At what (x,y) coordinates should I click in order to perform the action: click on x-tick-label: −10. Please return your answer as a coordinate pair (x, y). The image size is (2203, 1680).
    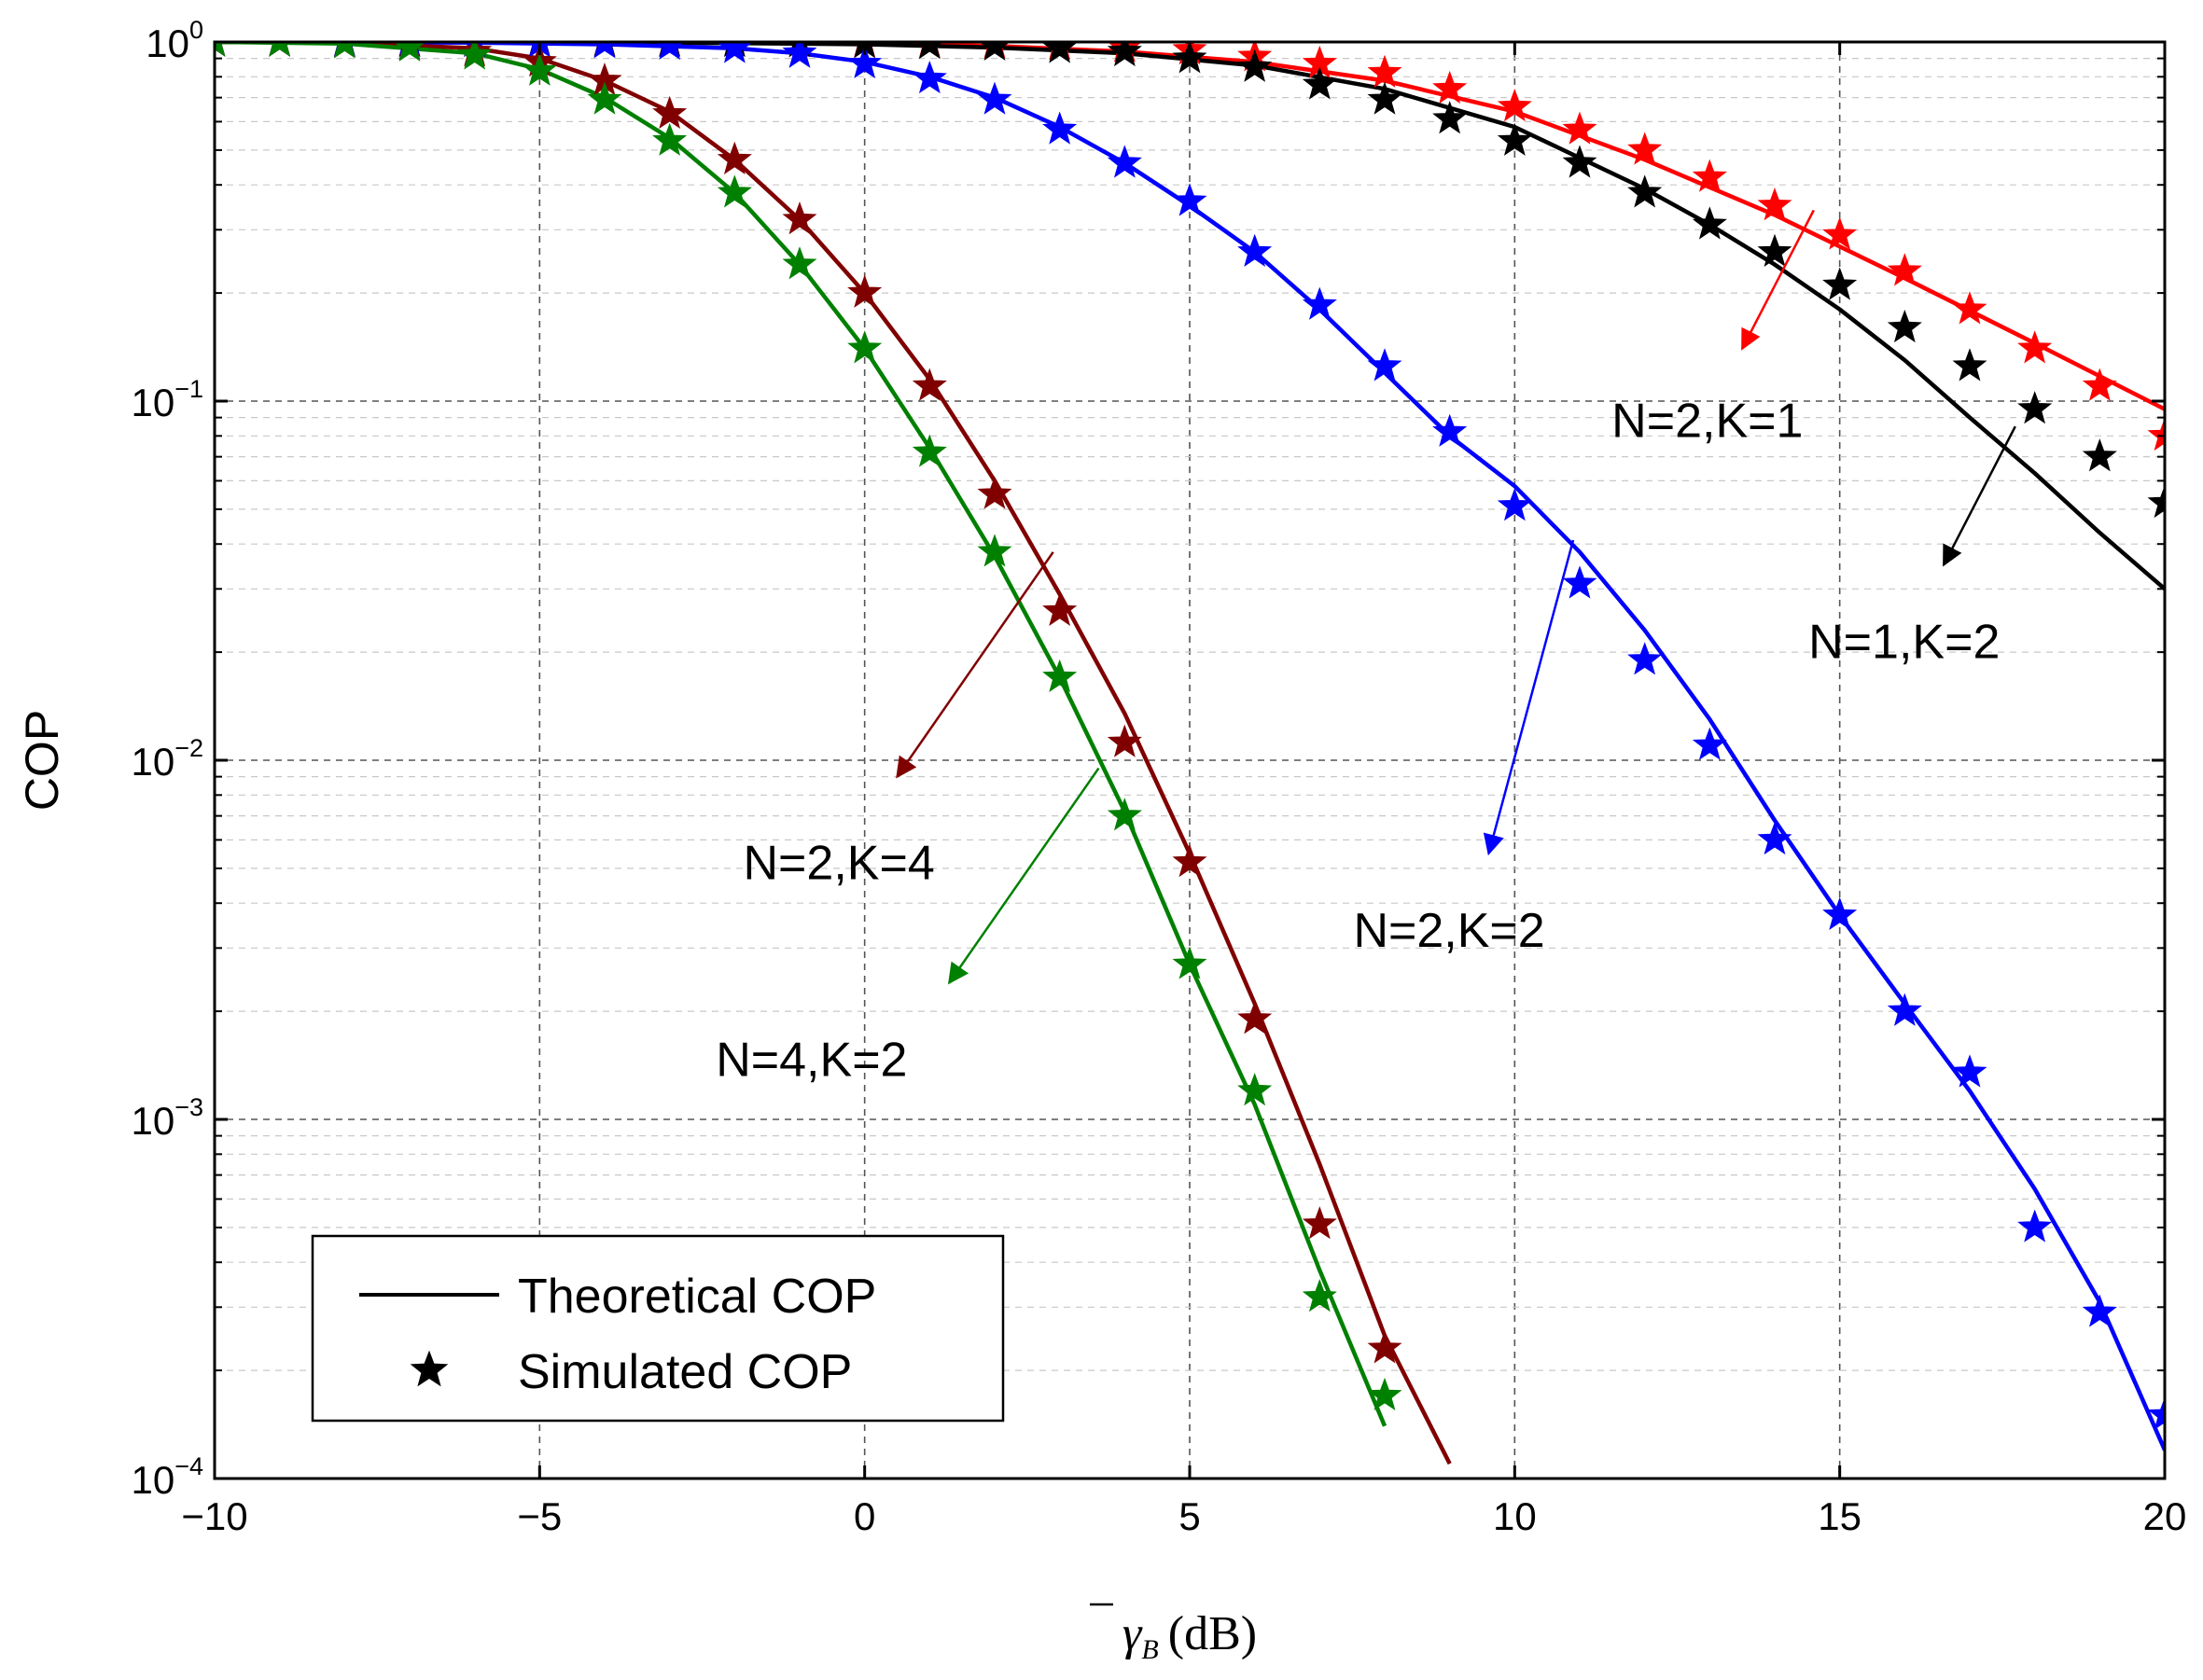
    Looking at the image, I should click on (214, 1516).